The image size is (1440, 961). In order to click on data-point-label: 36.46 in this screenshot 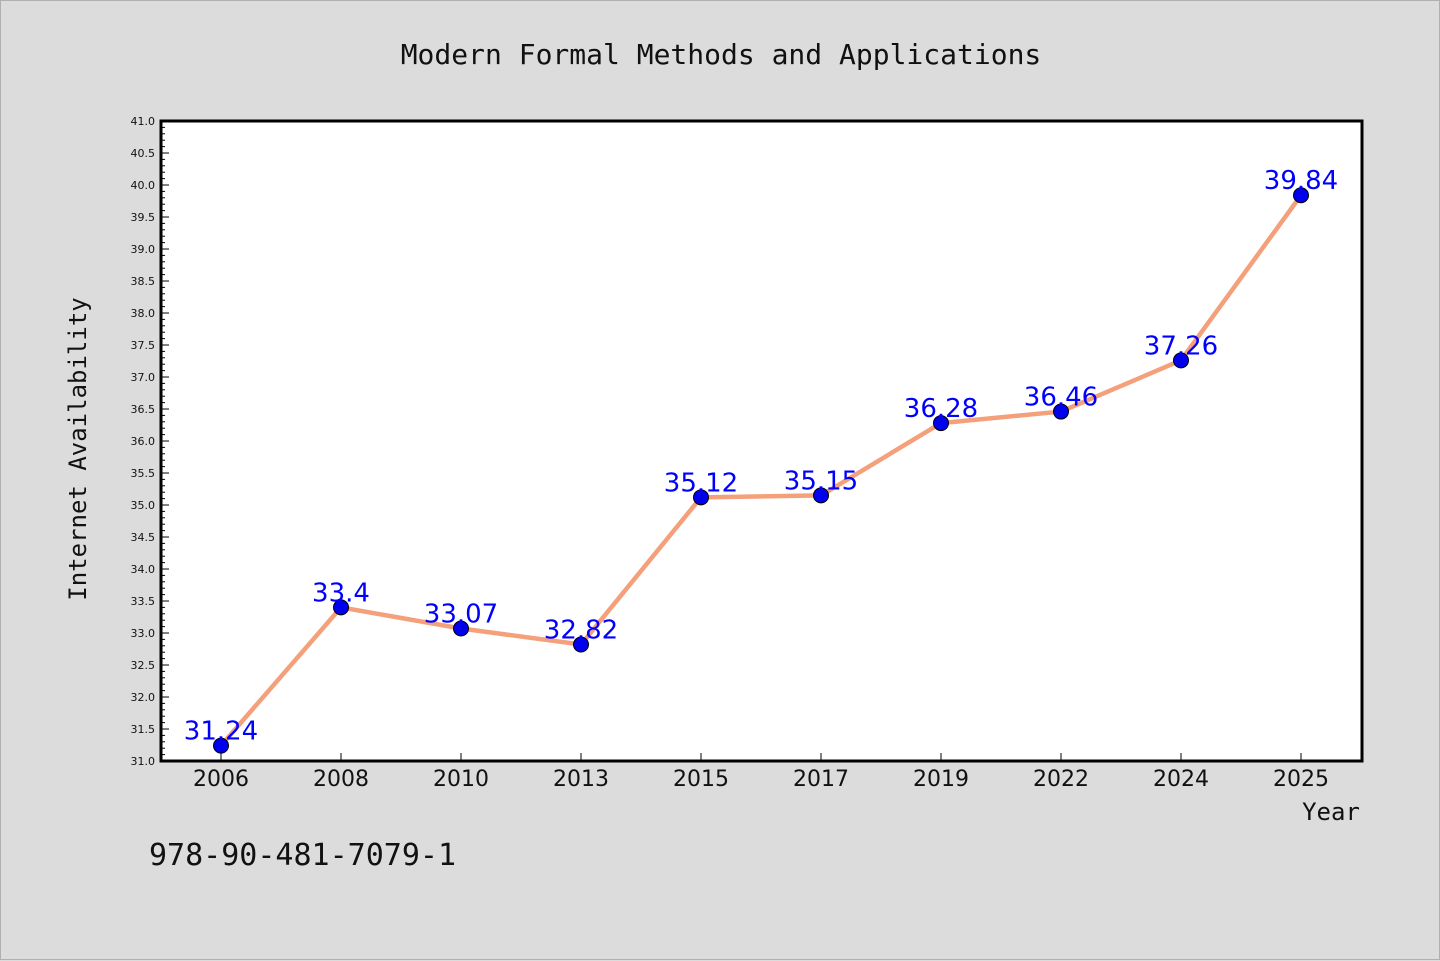, I will do `click(1061, 398)`.